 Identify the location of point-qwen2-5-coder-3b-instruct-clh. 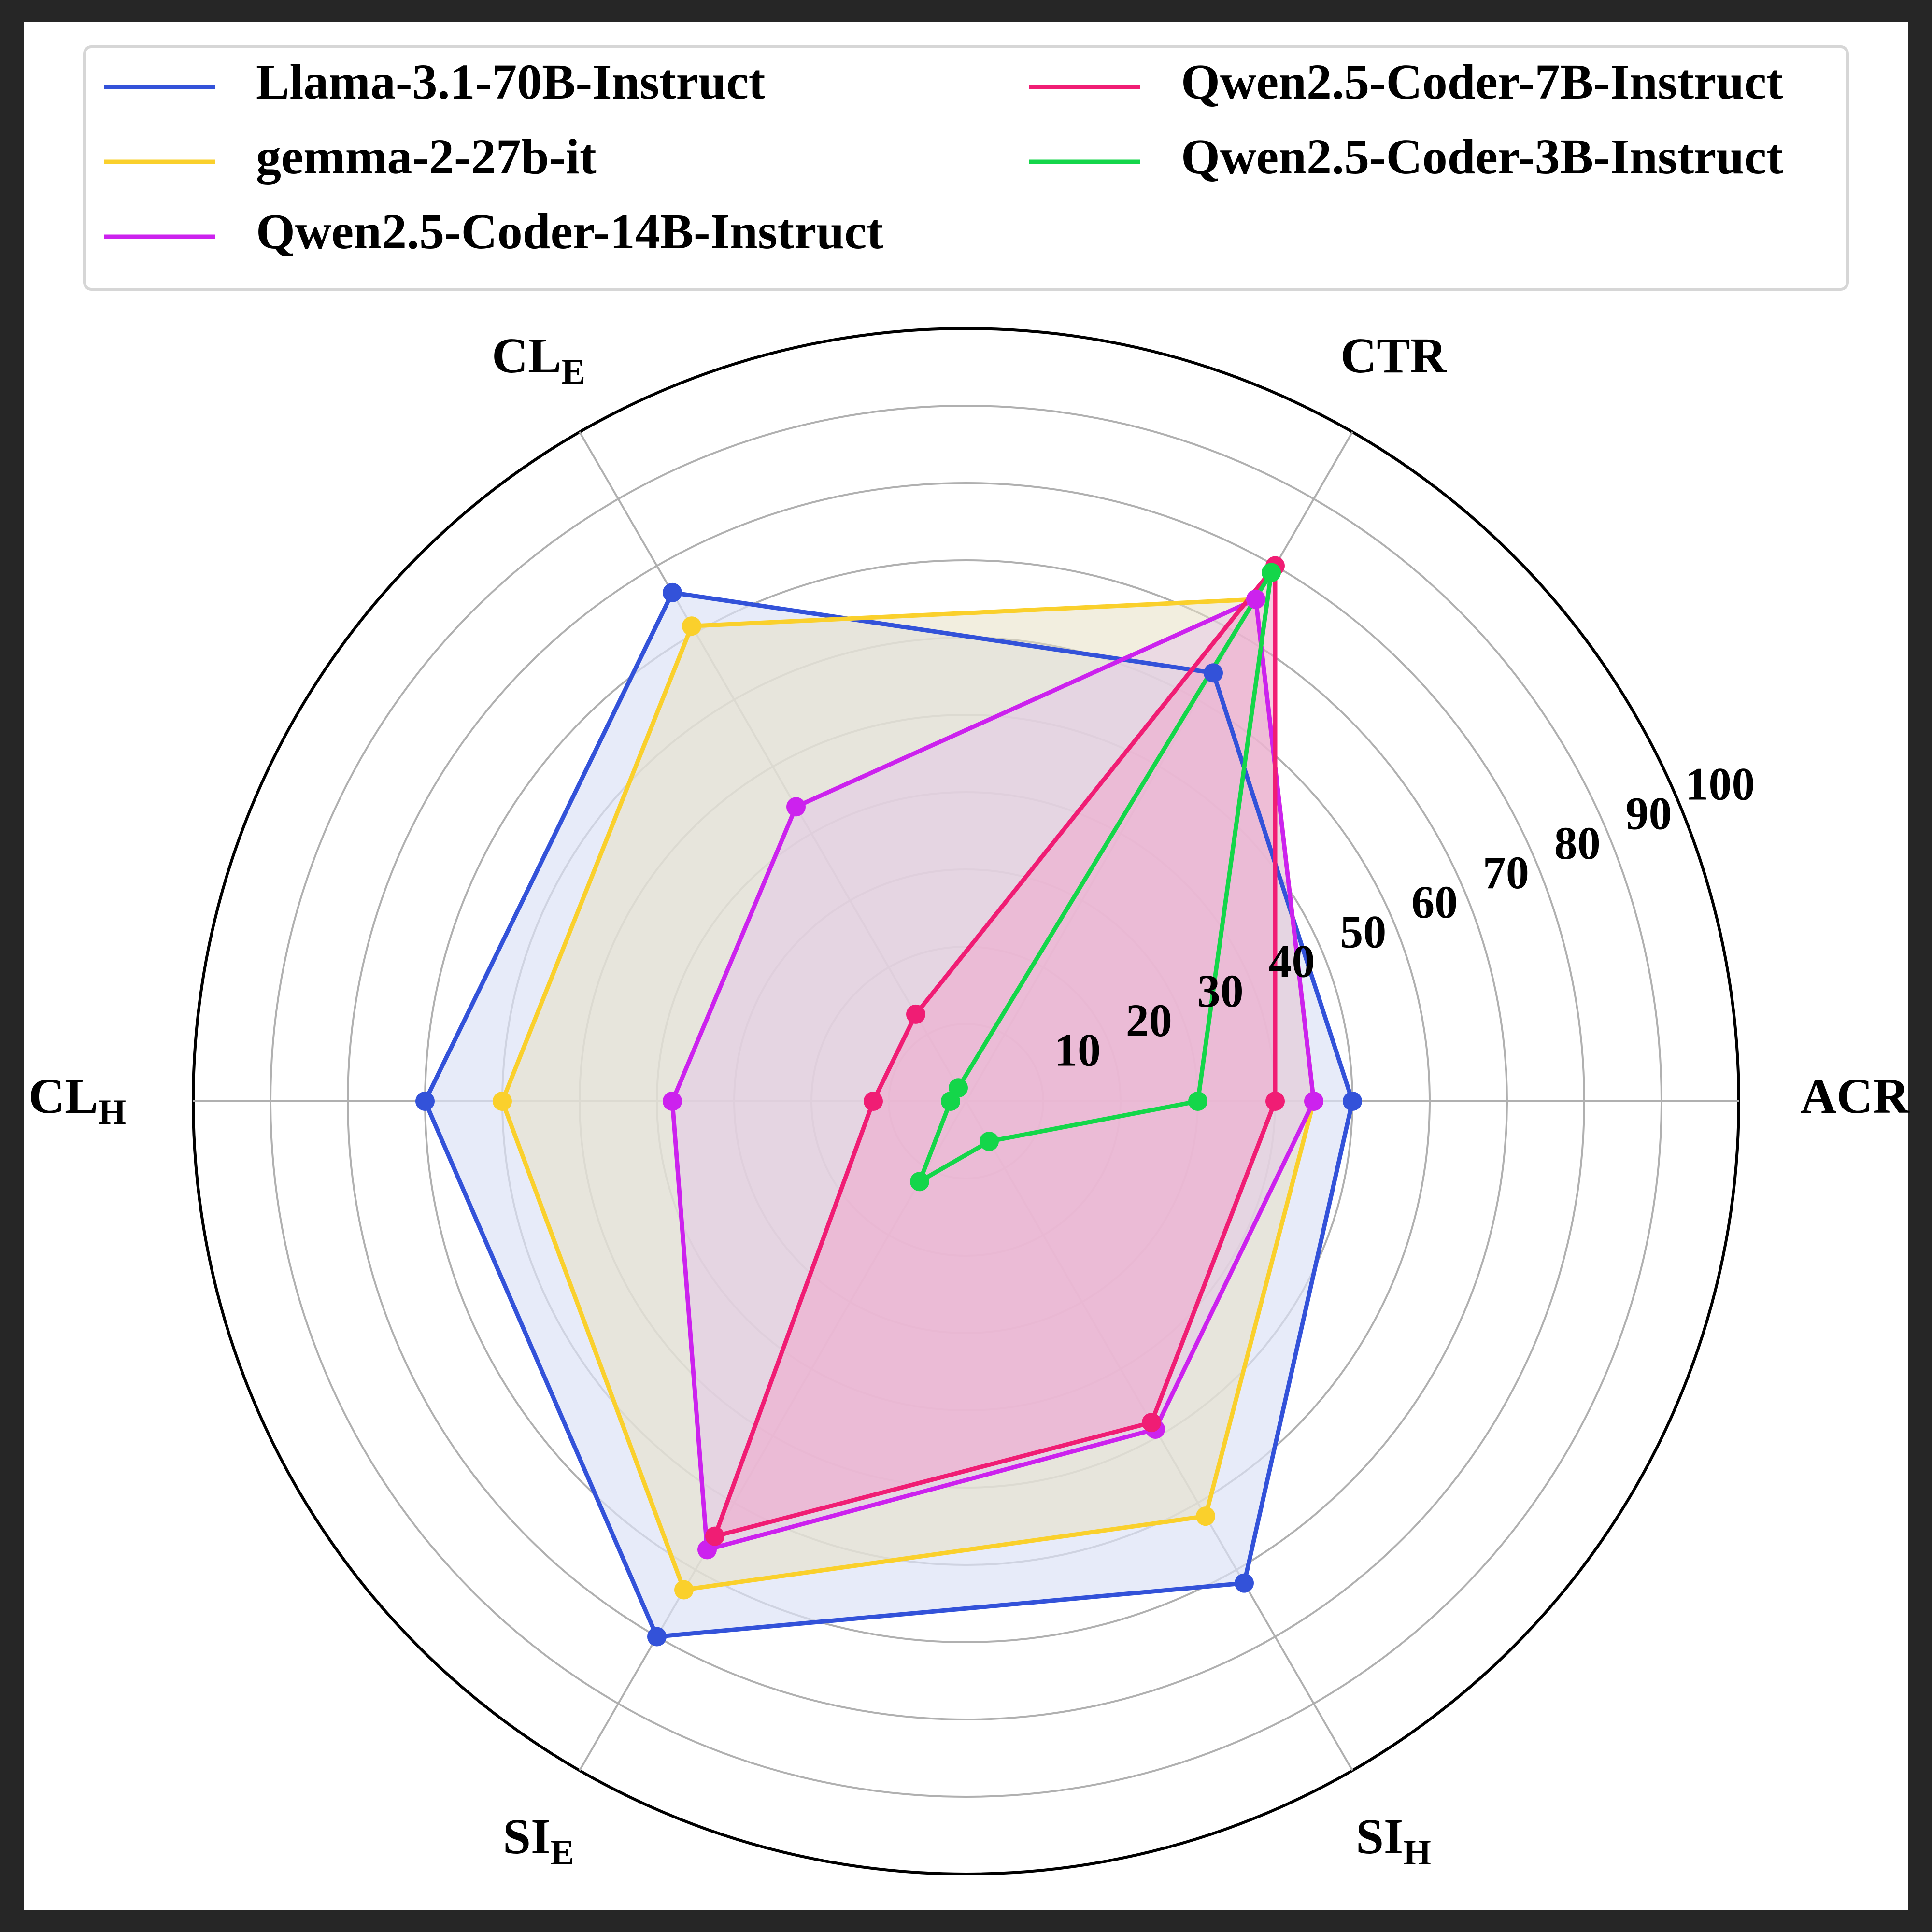
(950, 1101).